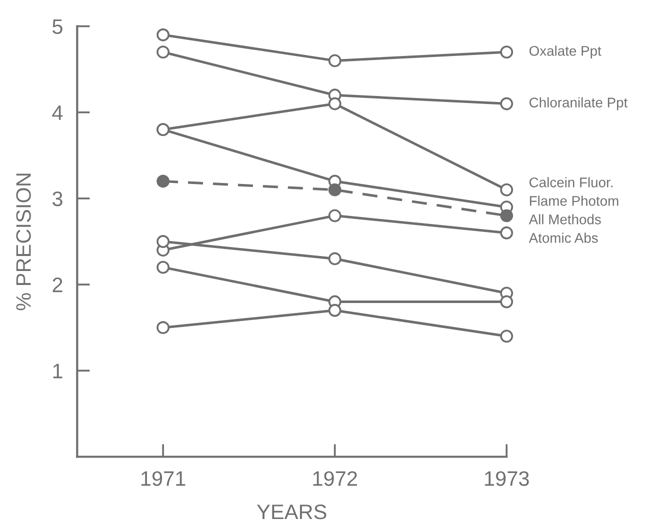 The image size is (671, 525). I want to click on y-tick-label: 2, so click(57, 285).